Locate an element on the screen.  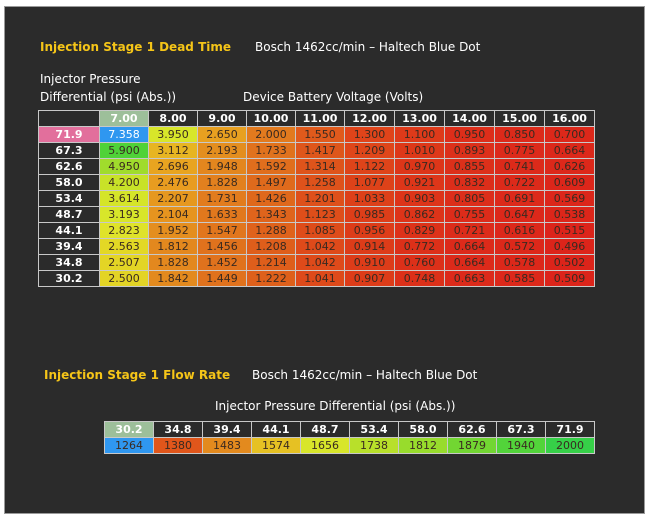
flow-pressure-header-cell: 71.9 is located at coordinates (570, 429).